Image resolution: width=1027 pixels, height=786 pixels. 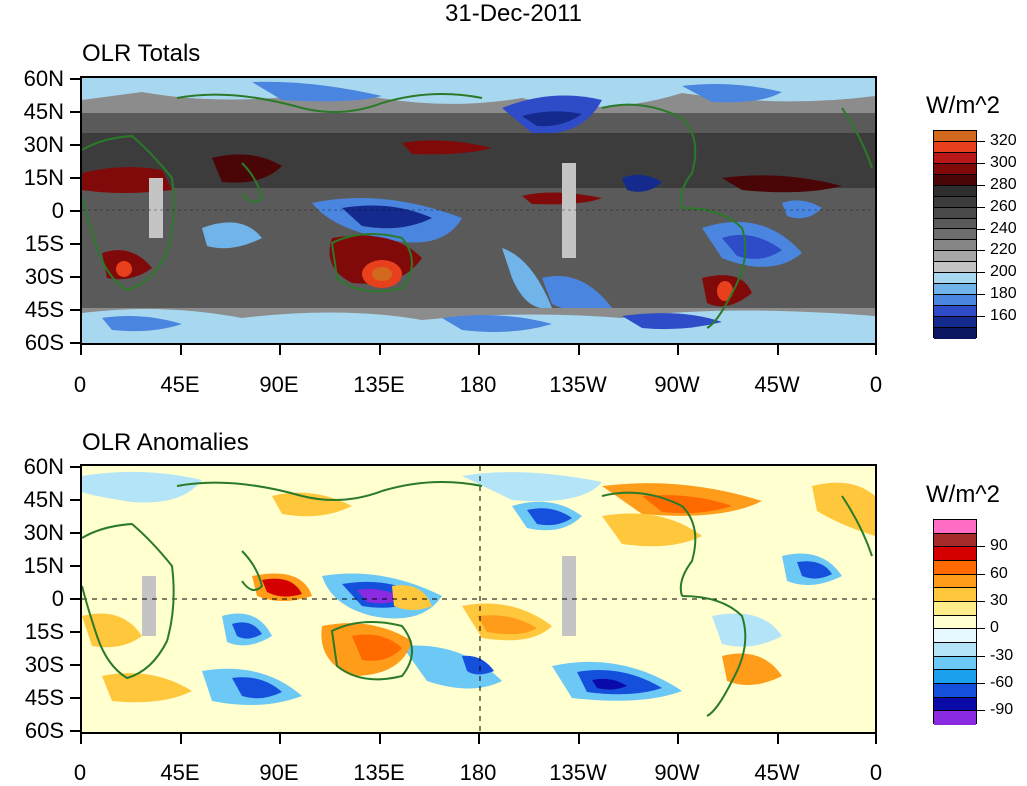 I want to click on lat-label: 15S, so click(x=44, y=243).